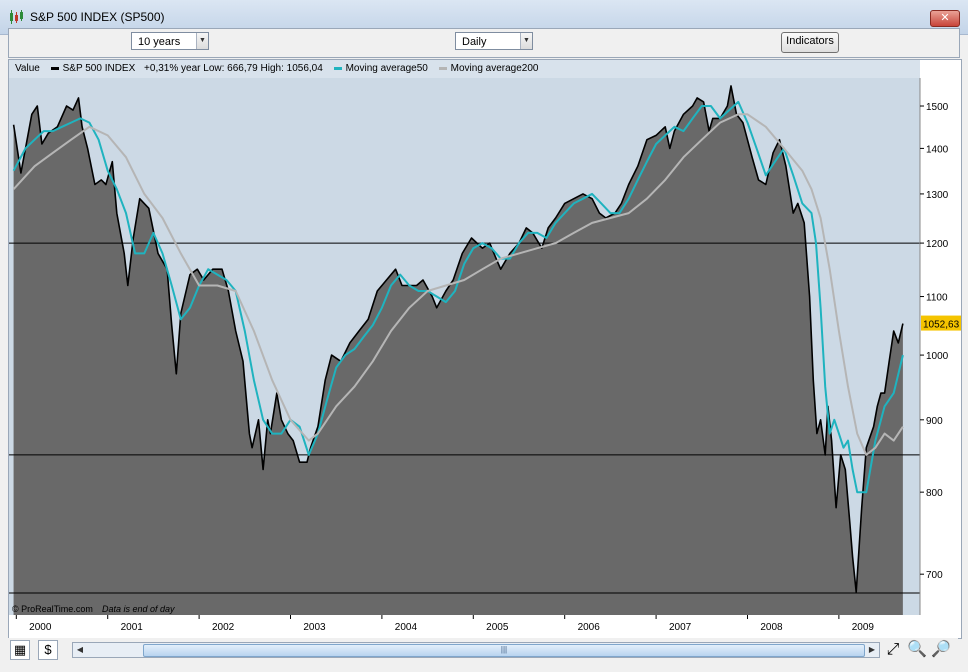  Describe the element at coordinates (159, 42) in the screenshot. I see `period-value: 10 years` at that location.